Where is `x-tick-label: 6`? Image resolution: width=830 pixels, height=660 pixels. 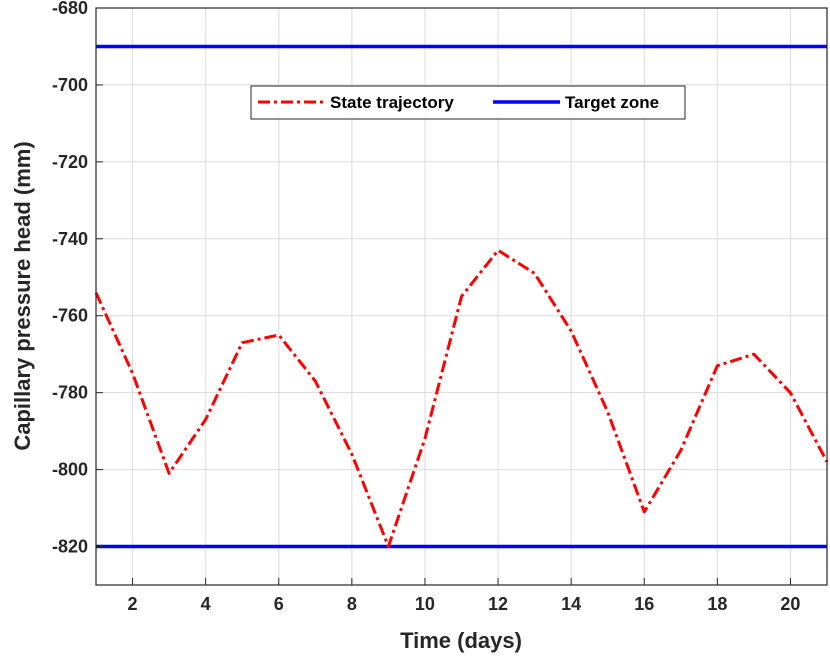
x-tick-label: 6 is located at coordinates (279, 604).